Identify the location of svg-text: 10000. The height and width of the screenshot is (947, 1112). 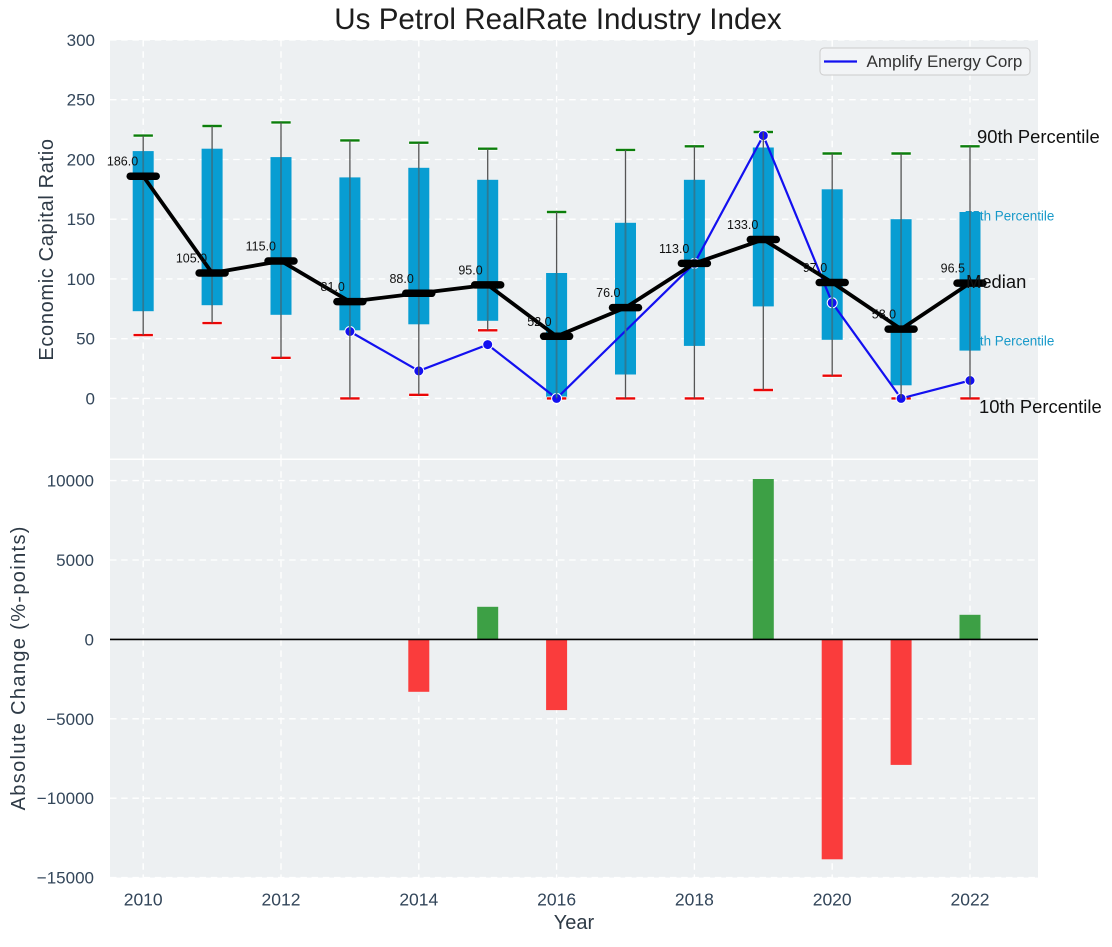
(70, 481).